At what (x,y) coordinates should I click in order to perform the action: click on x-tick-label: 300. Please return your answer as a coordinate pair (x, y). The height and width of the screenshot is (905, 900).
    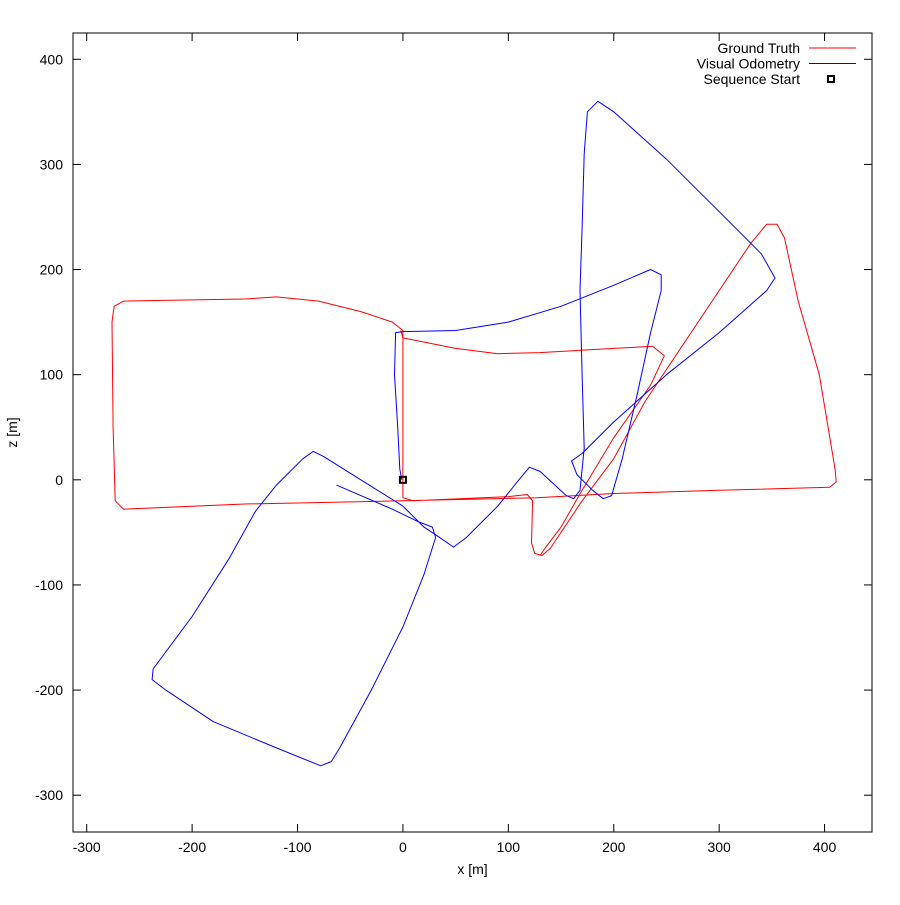
    Looking at the image, I should click on (719, 847).